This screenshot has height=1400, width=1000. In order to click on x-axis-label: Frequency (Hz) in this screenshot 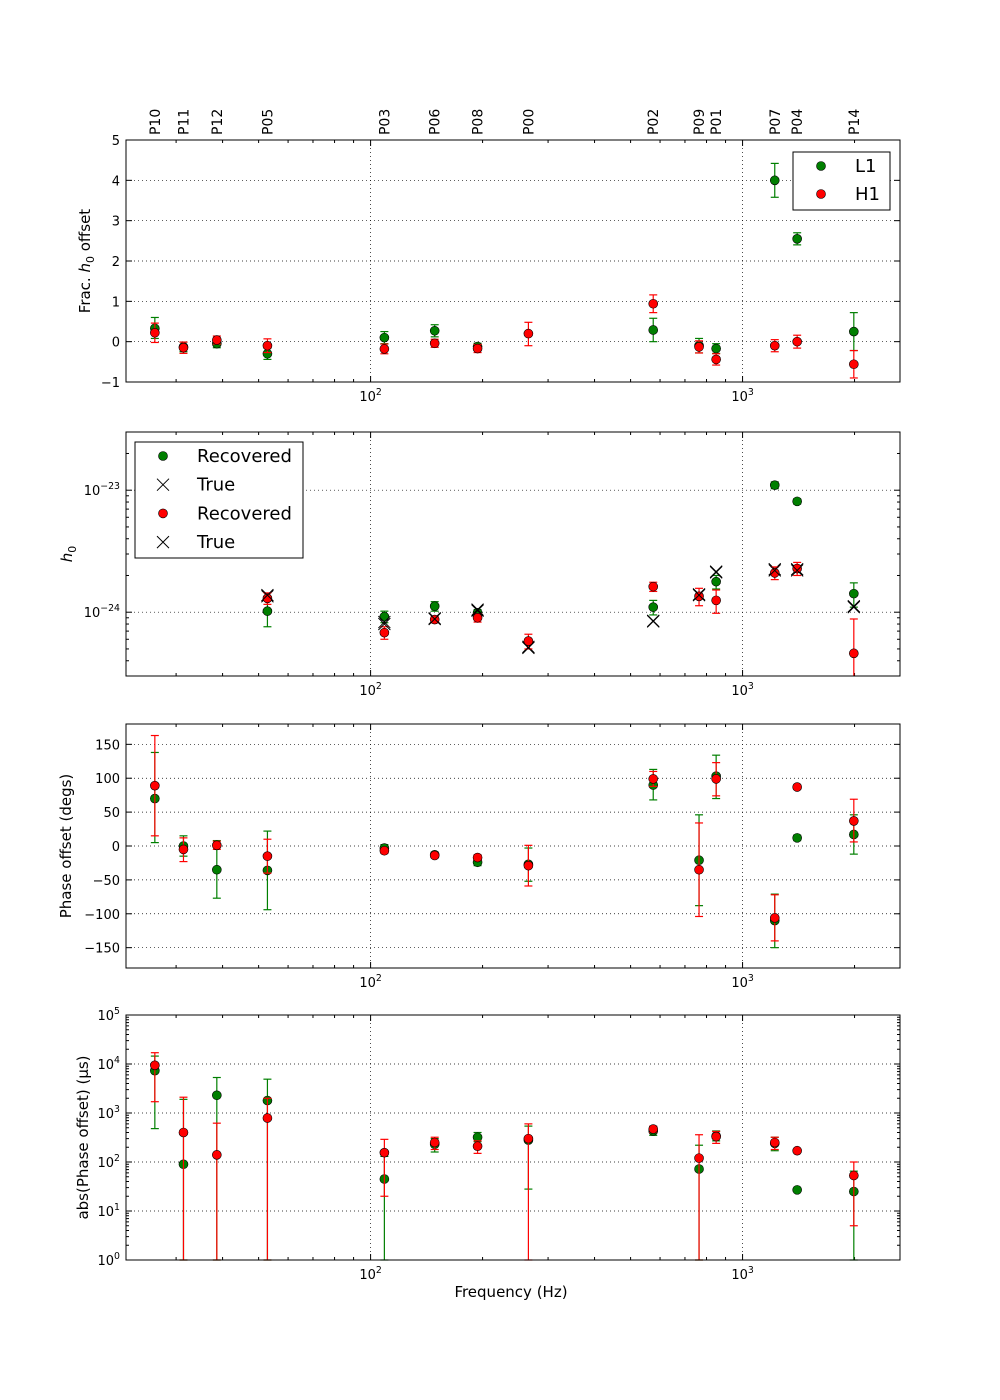, I will do `click(510, 1292)`.